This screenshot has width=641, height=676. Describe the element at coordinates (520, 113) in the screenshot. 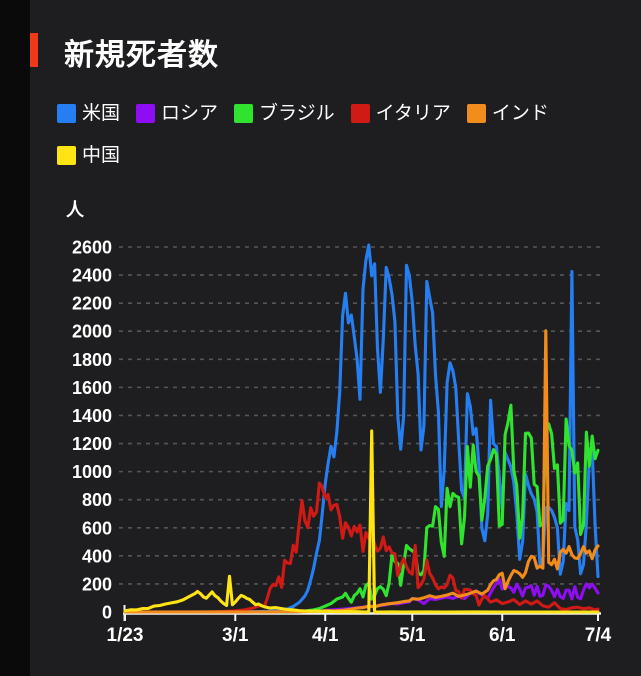

I see `legend-label: インド` at that location.